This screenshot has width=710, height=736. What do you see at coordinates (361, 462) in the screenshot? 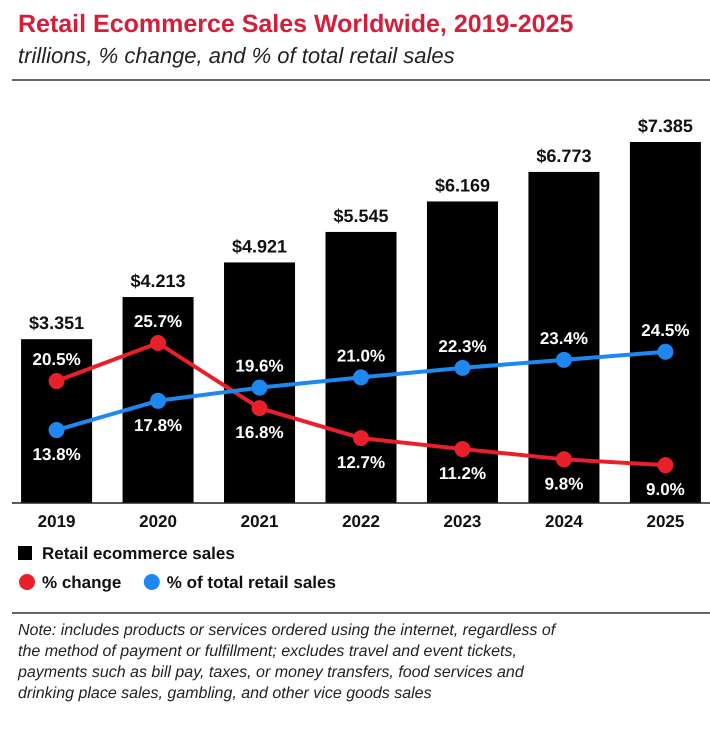
I see `data-label: 12.7%` at bounding box center [361, 462].